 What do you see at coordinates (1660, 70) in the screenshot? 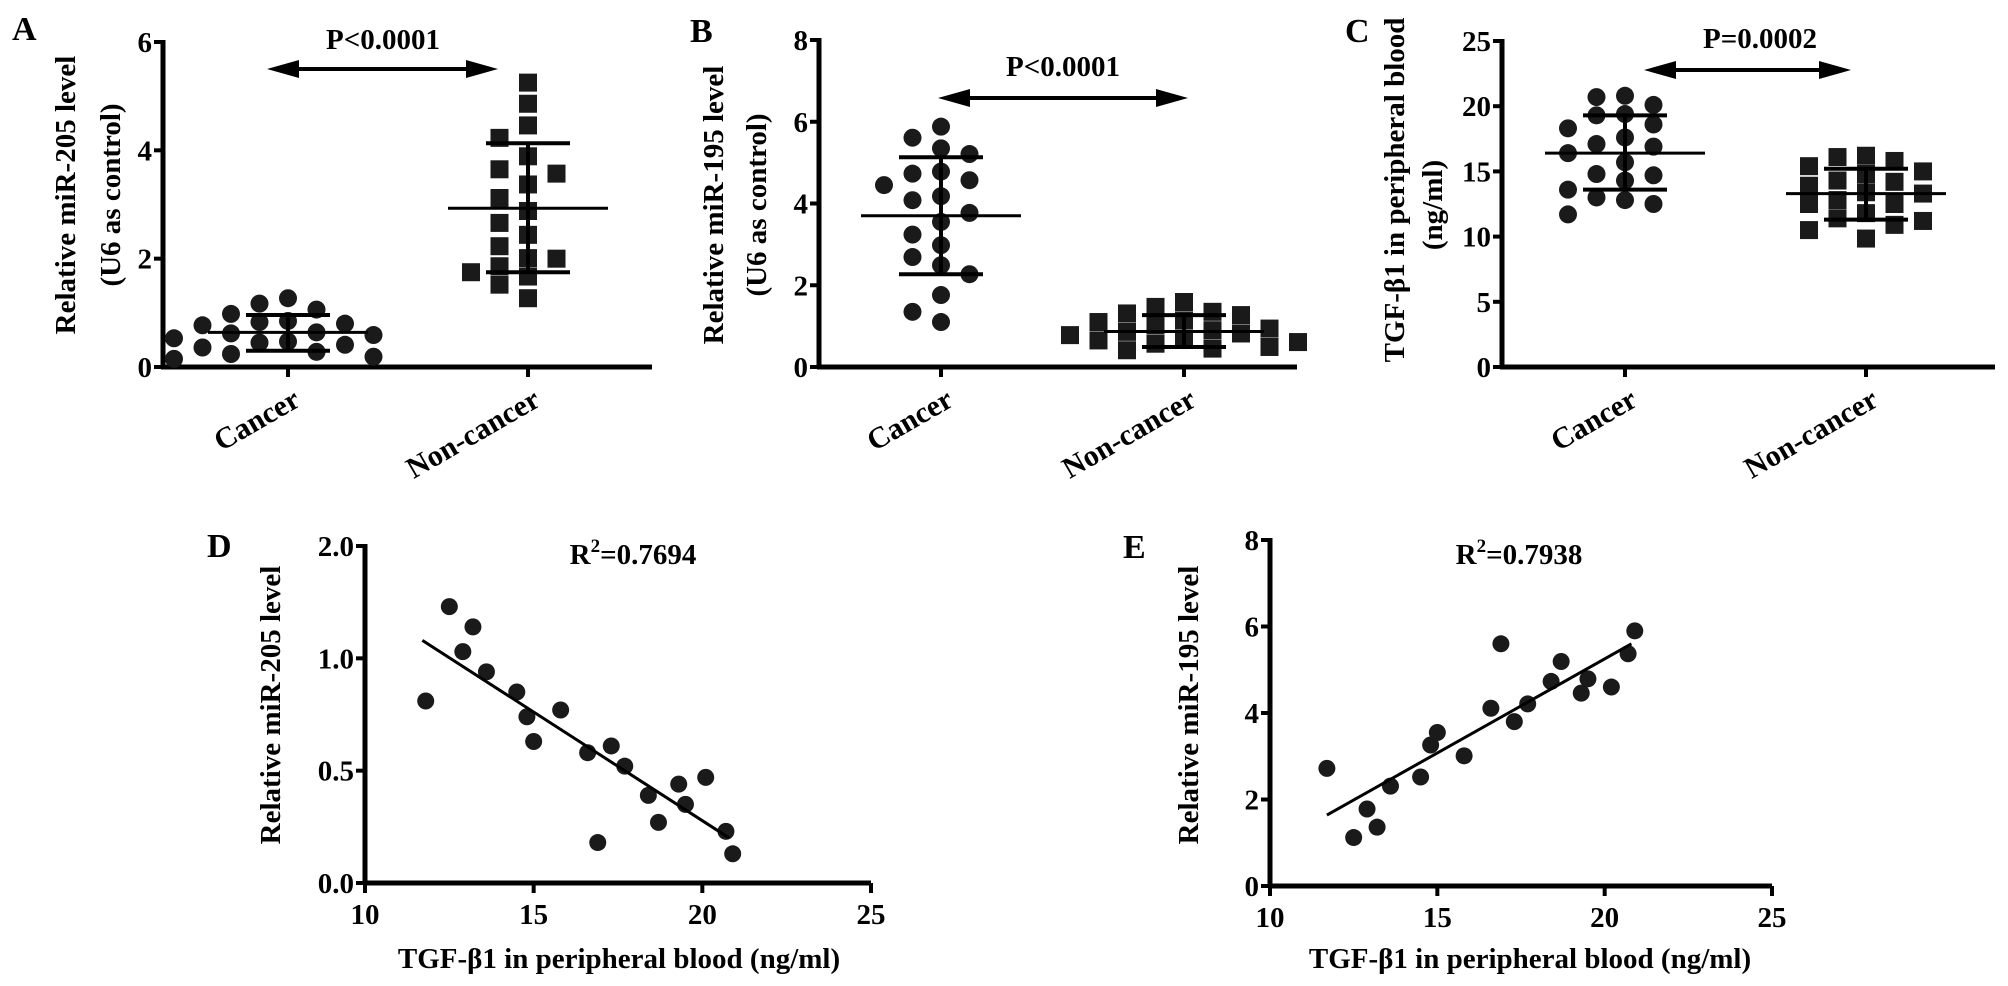
I see `arrowhead-left-icon` at bounding box center [1660, 70].